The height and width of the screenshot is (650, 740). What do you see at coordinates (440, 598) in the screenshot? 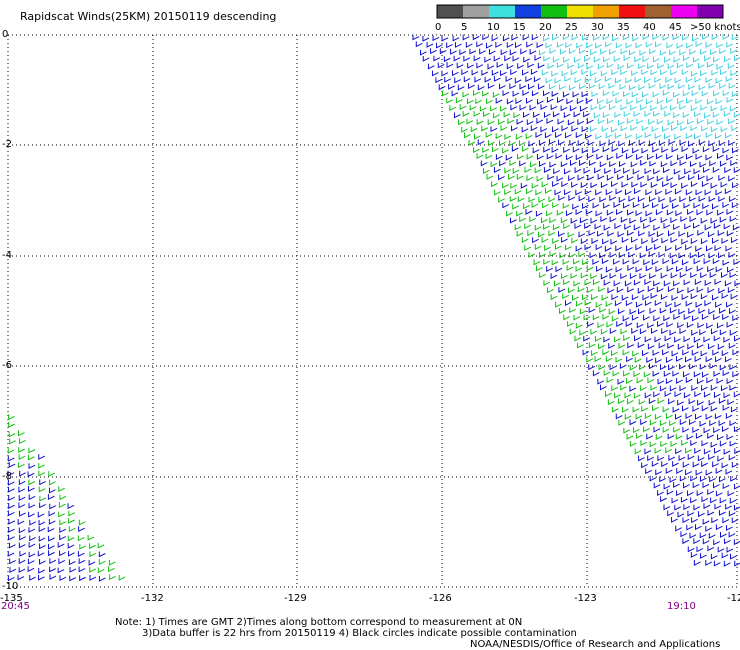
I see `lon-tick-label: -126` at bounding box center [440, 598].